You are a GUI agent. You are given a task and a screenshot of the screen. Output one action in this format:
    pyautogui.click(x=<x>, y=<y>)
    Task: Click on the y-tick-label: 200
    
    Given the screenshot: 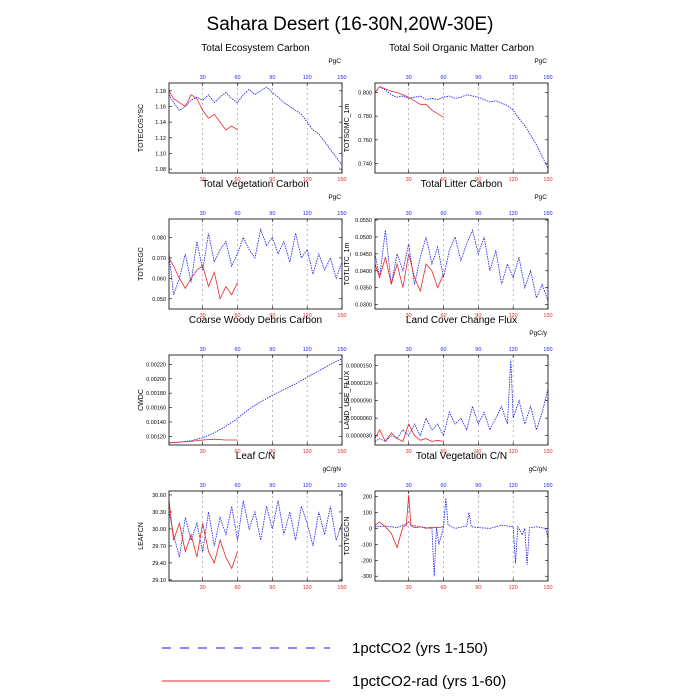 What is the action you would take?
    pyautogui.click(x=367, y=498)
    